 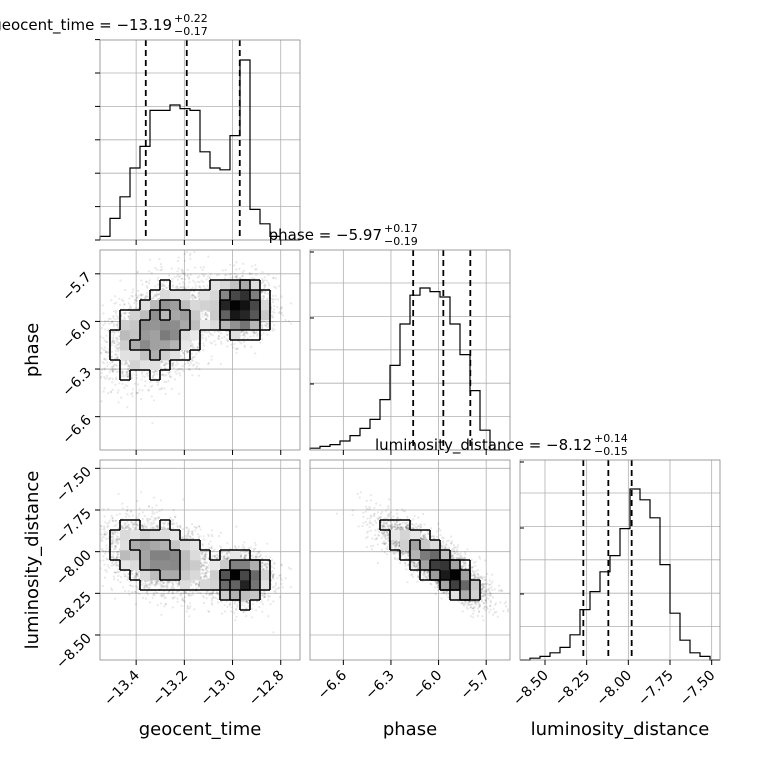 I want to click on title-minus-geocent_time: −0.17, so click(x=191, y=31).